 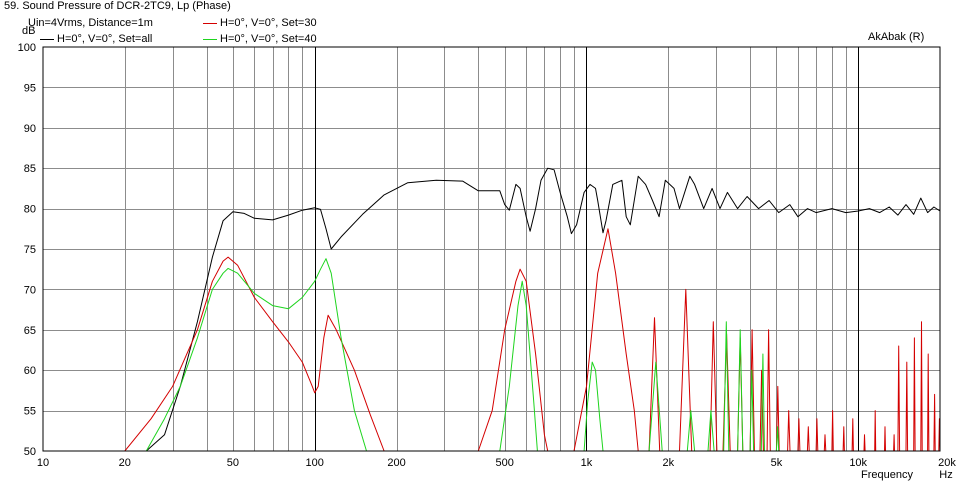 I want to click on y-tick-labels: 100 95 90 85 80 75 70 65 60 55 50, so click(x=27, y=250).